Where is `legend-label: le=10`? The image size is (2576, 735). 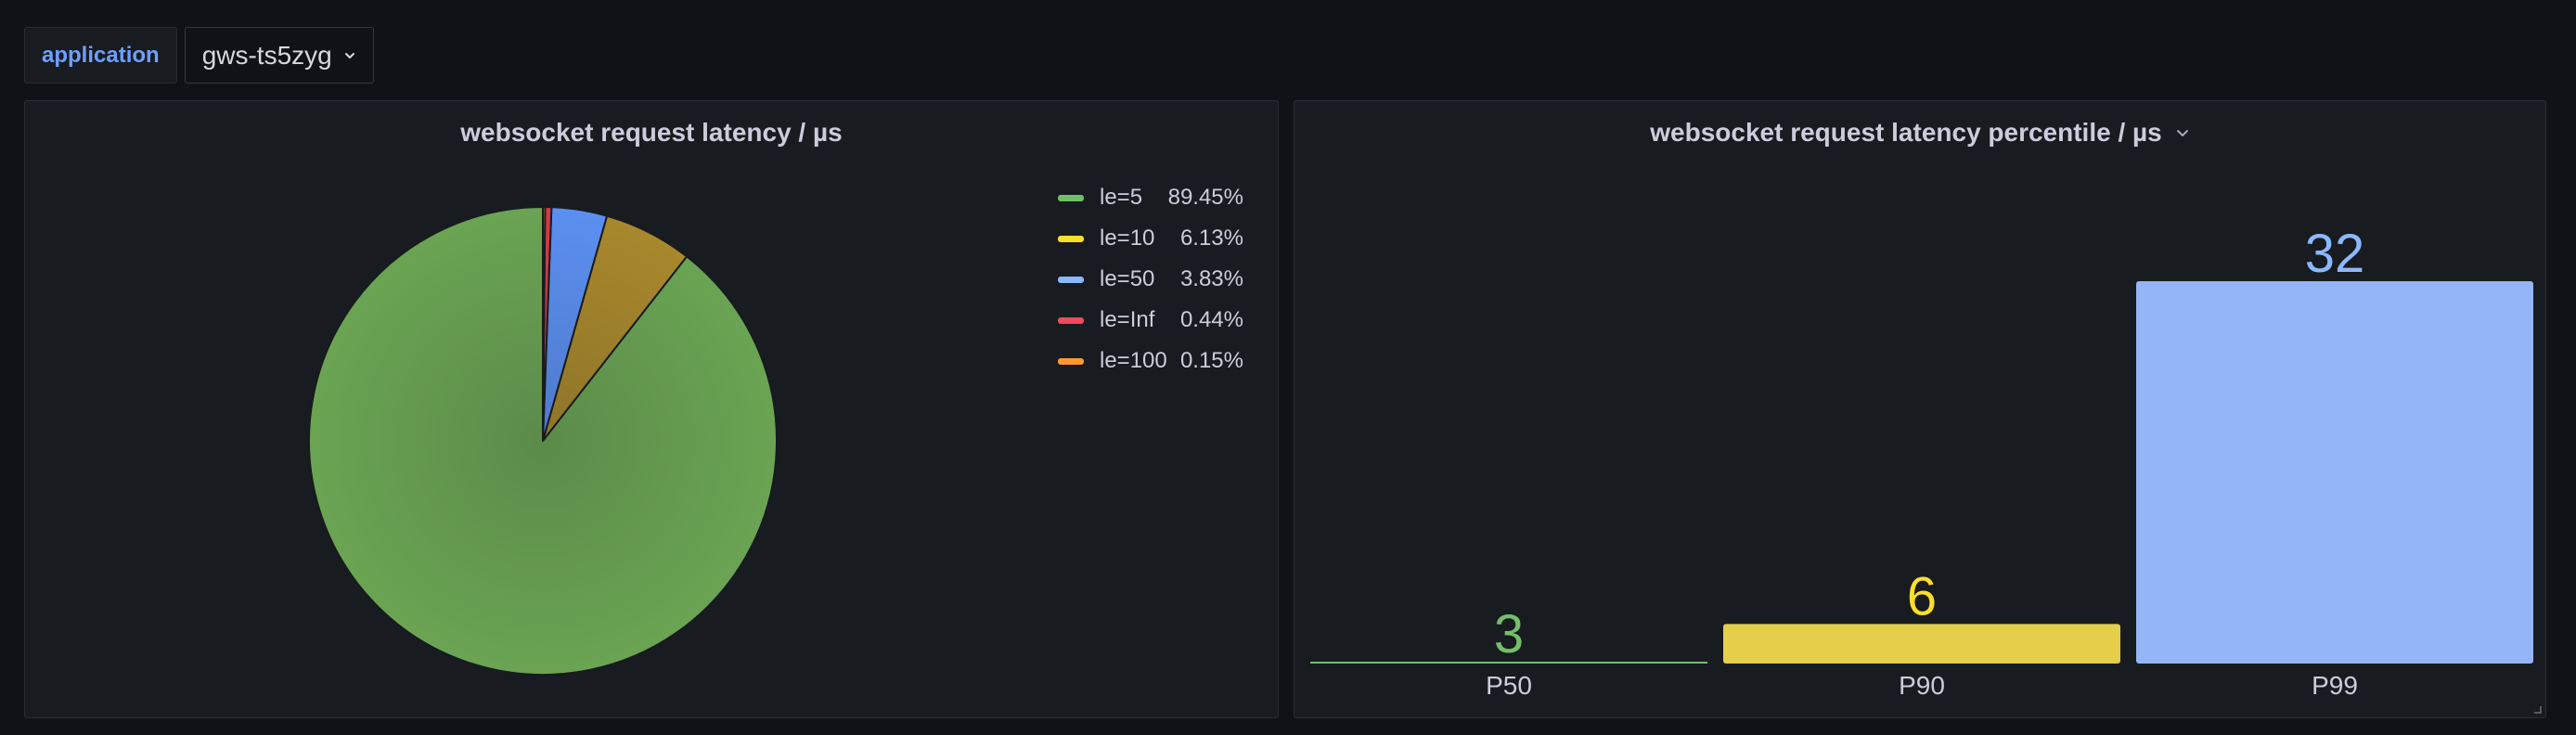 legend-label: le=10 is located at coordinates (1127, 239).